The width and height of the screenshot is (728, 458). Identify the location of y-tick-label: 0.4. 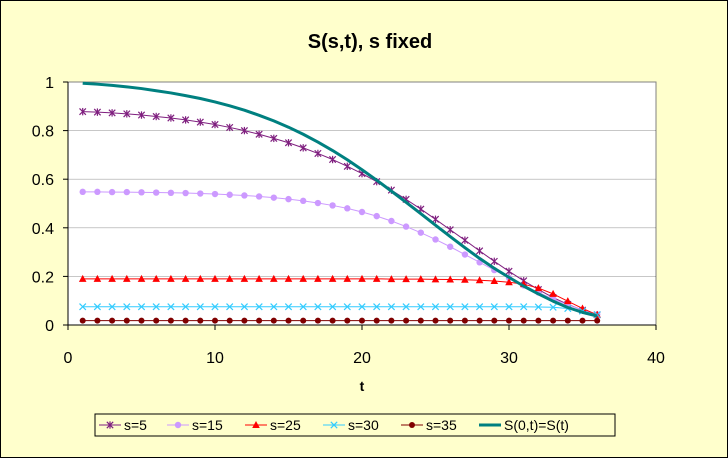
(43, 229).